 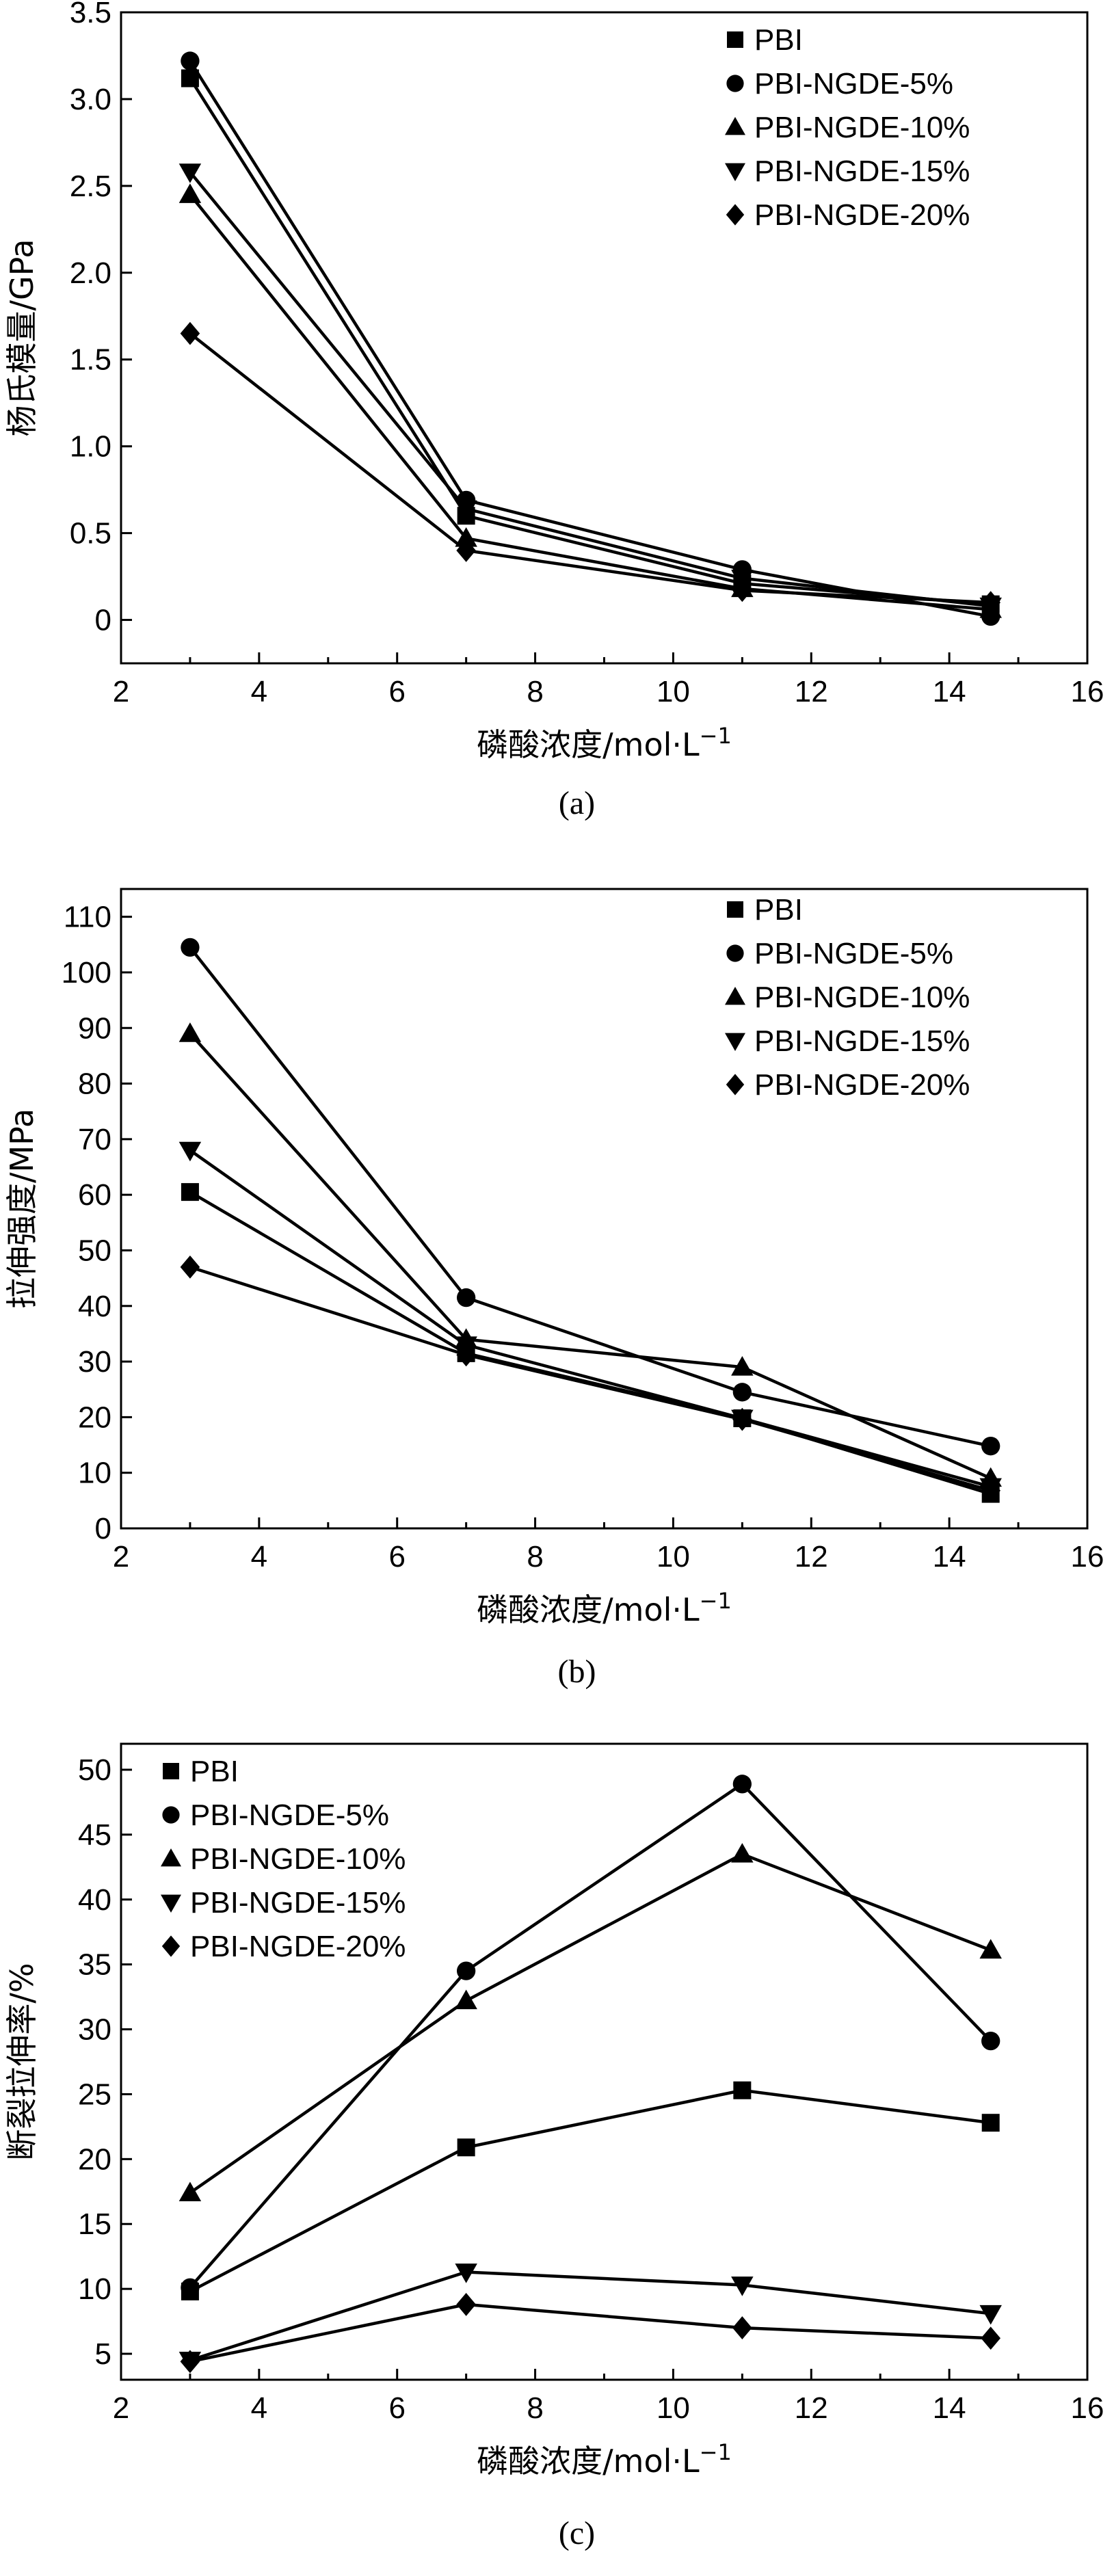 I want to click on y-tick-label: 90, so click(x=95, y=1028).